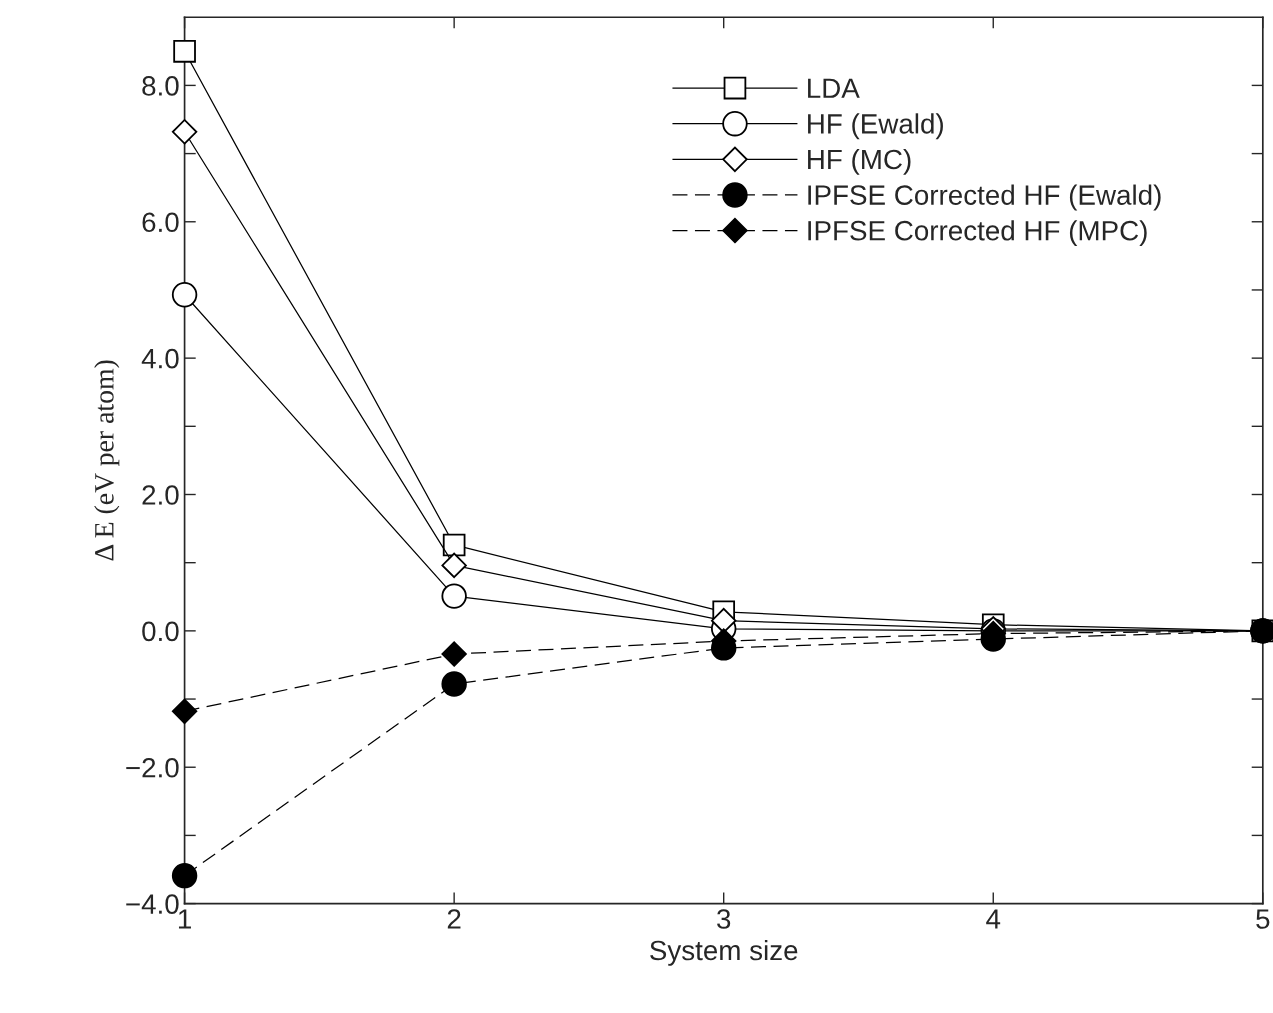  What do you see at coordinates (107, 460) in the screenshot?
I see `y-axis-title: Δ E (eV per atom)` at bounding box center [107, 460].